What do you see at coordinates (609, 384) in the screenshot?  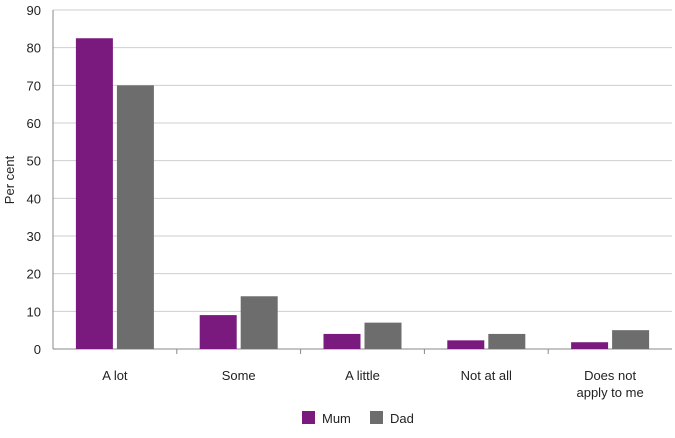 I see `category-label: Does not apply to me` at bounding box center [609, 384].